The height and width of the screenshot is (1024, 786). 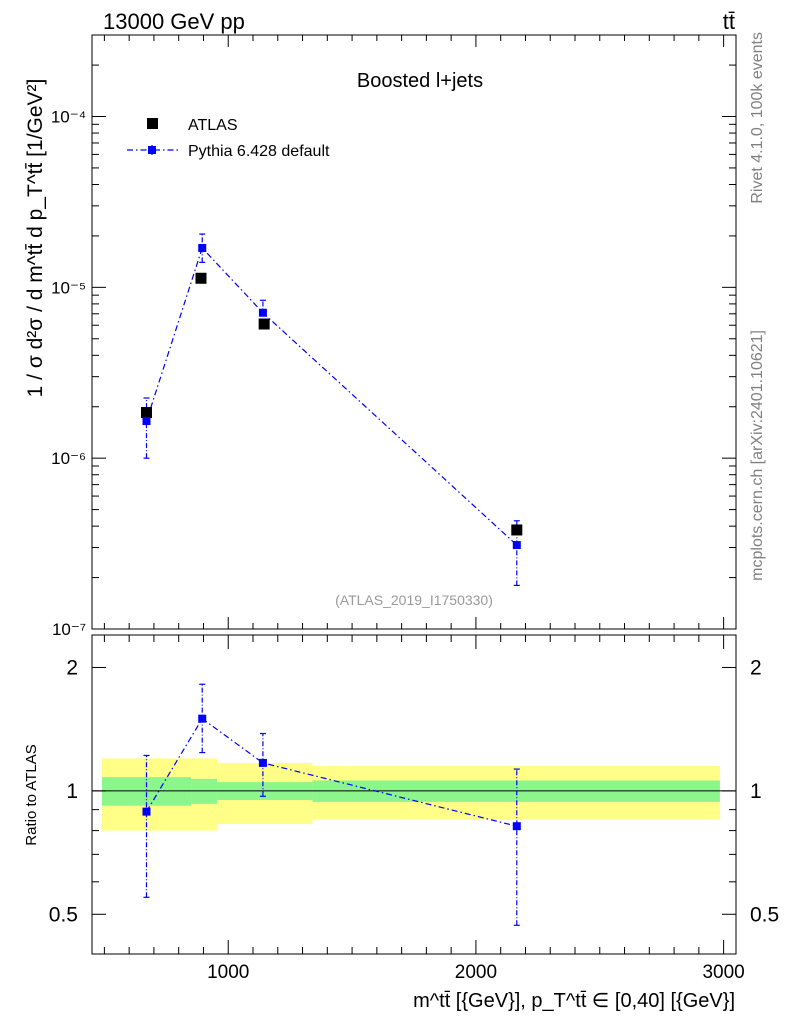 I want to click on ratio-y-tick-label: 0.5, so click(x=63, y=914).